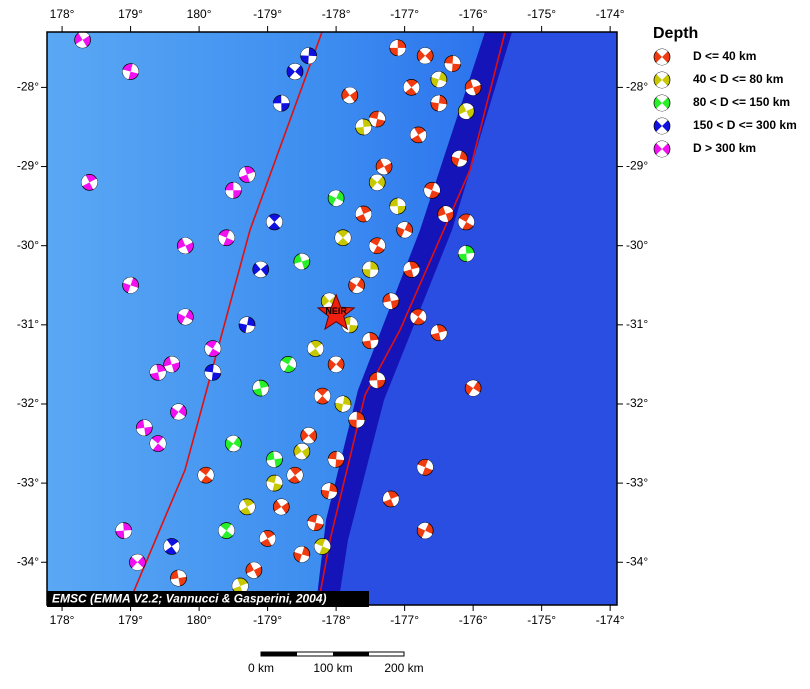 Image resolution: width=810 pixels, height=689 pixels. Describe the element at coordinates (741, 102) in the screenshot. I see `legend-label: 80 < D <= 150 km` at that location.